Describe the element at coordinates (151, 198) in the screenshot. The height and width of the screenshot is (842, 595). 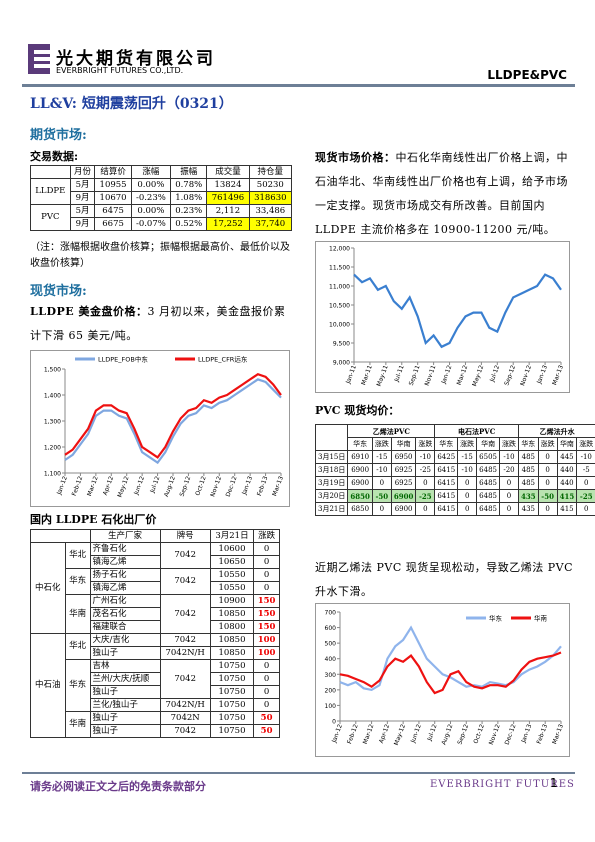
I see `cell: -0.23%` at that location.